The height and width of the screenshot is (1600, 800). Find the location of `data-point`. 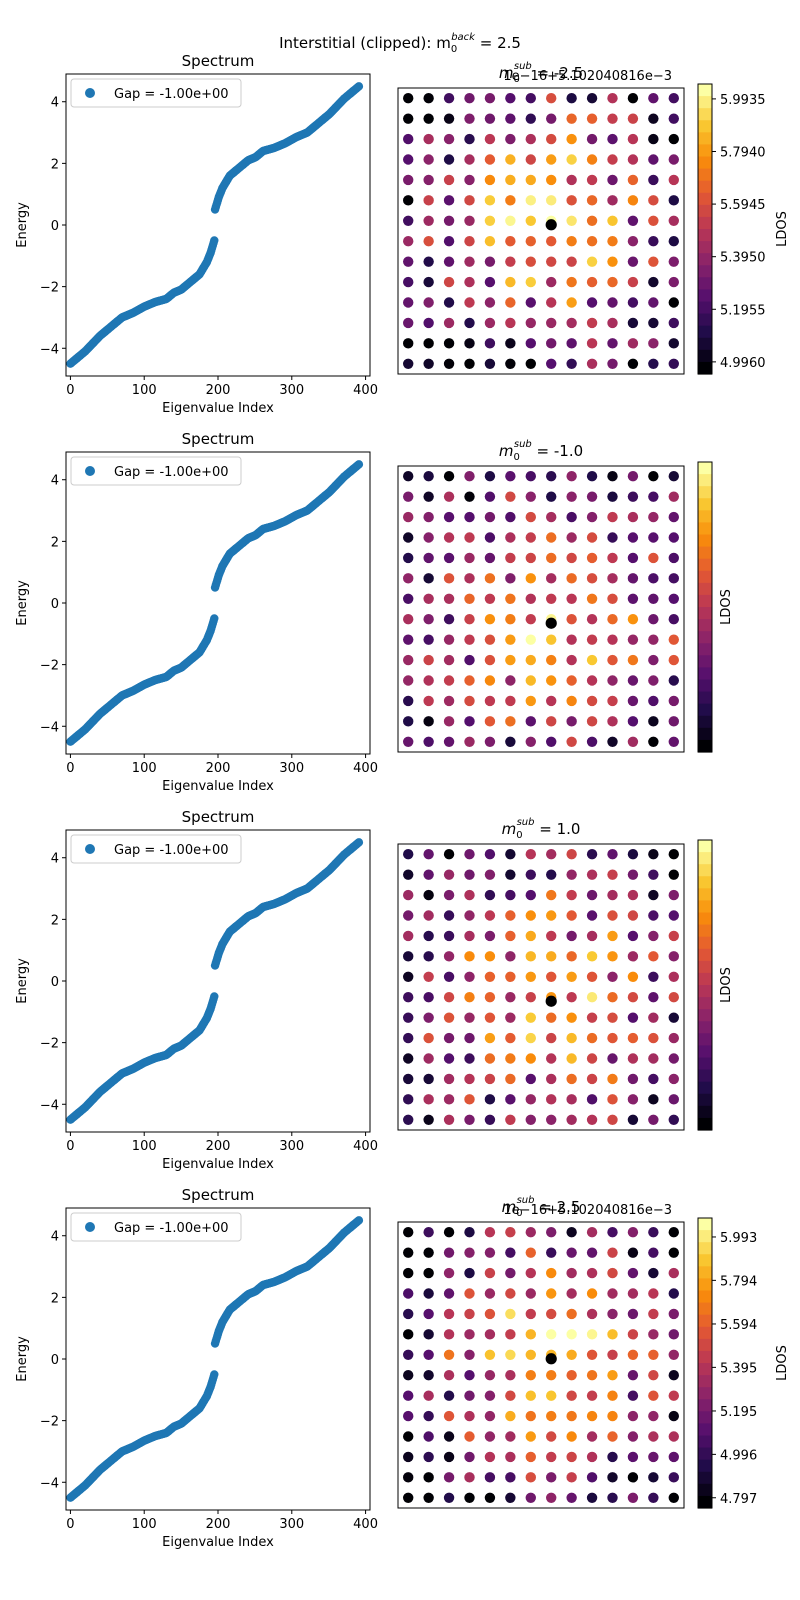

data-point is located at coordinates (214, 618).